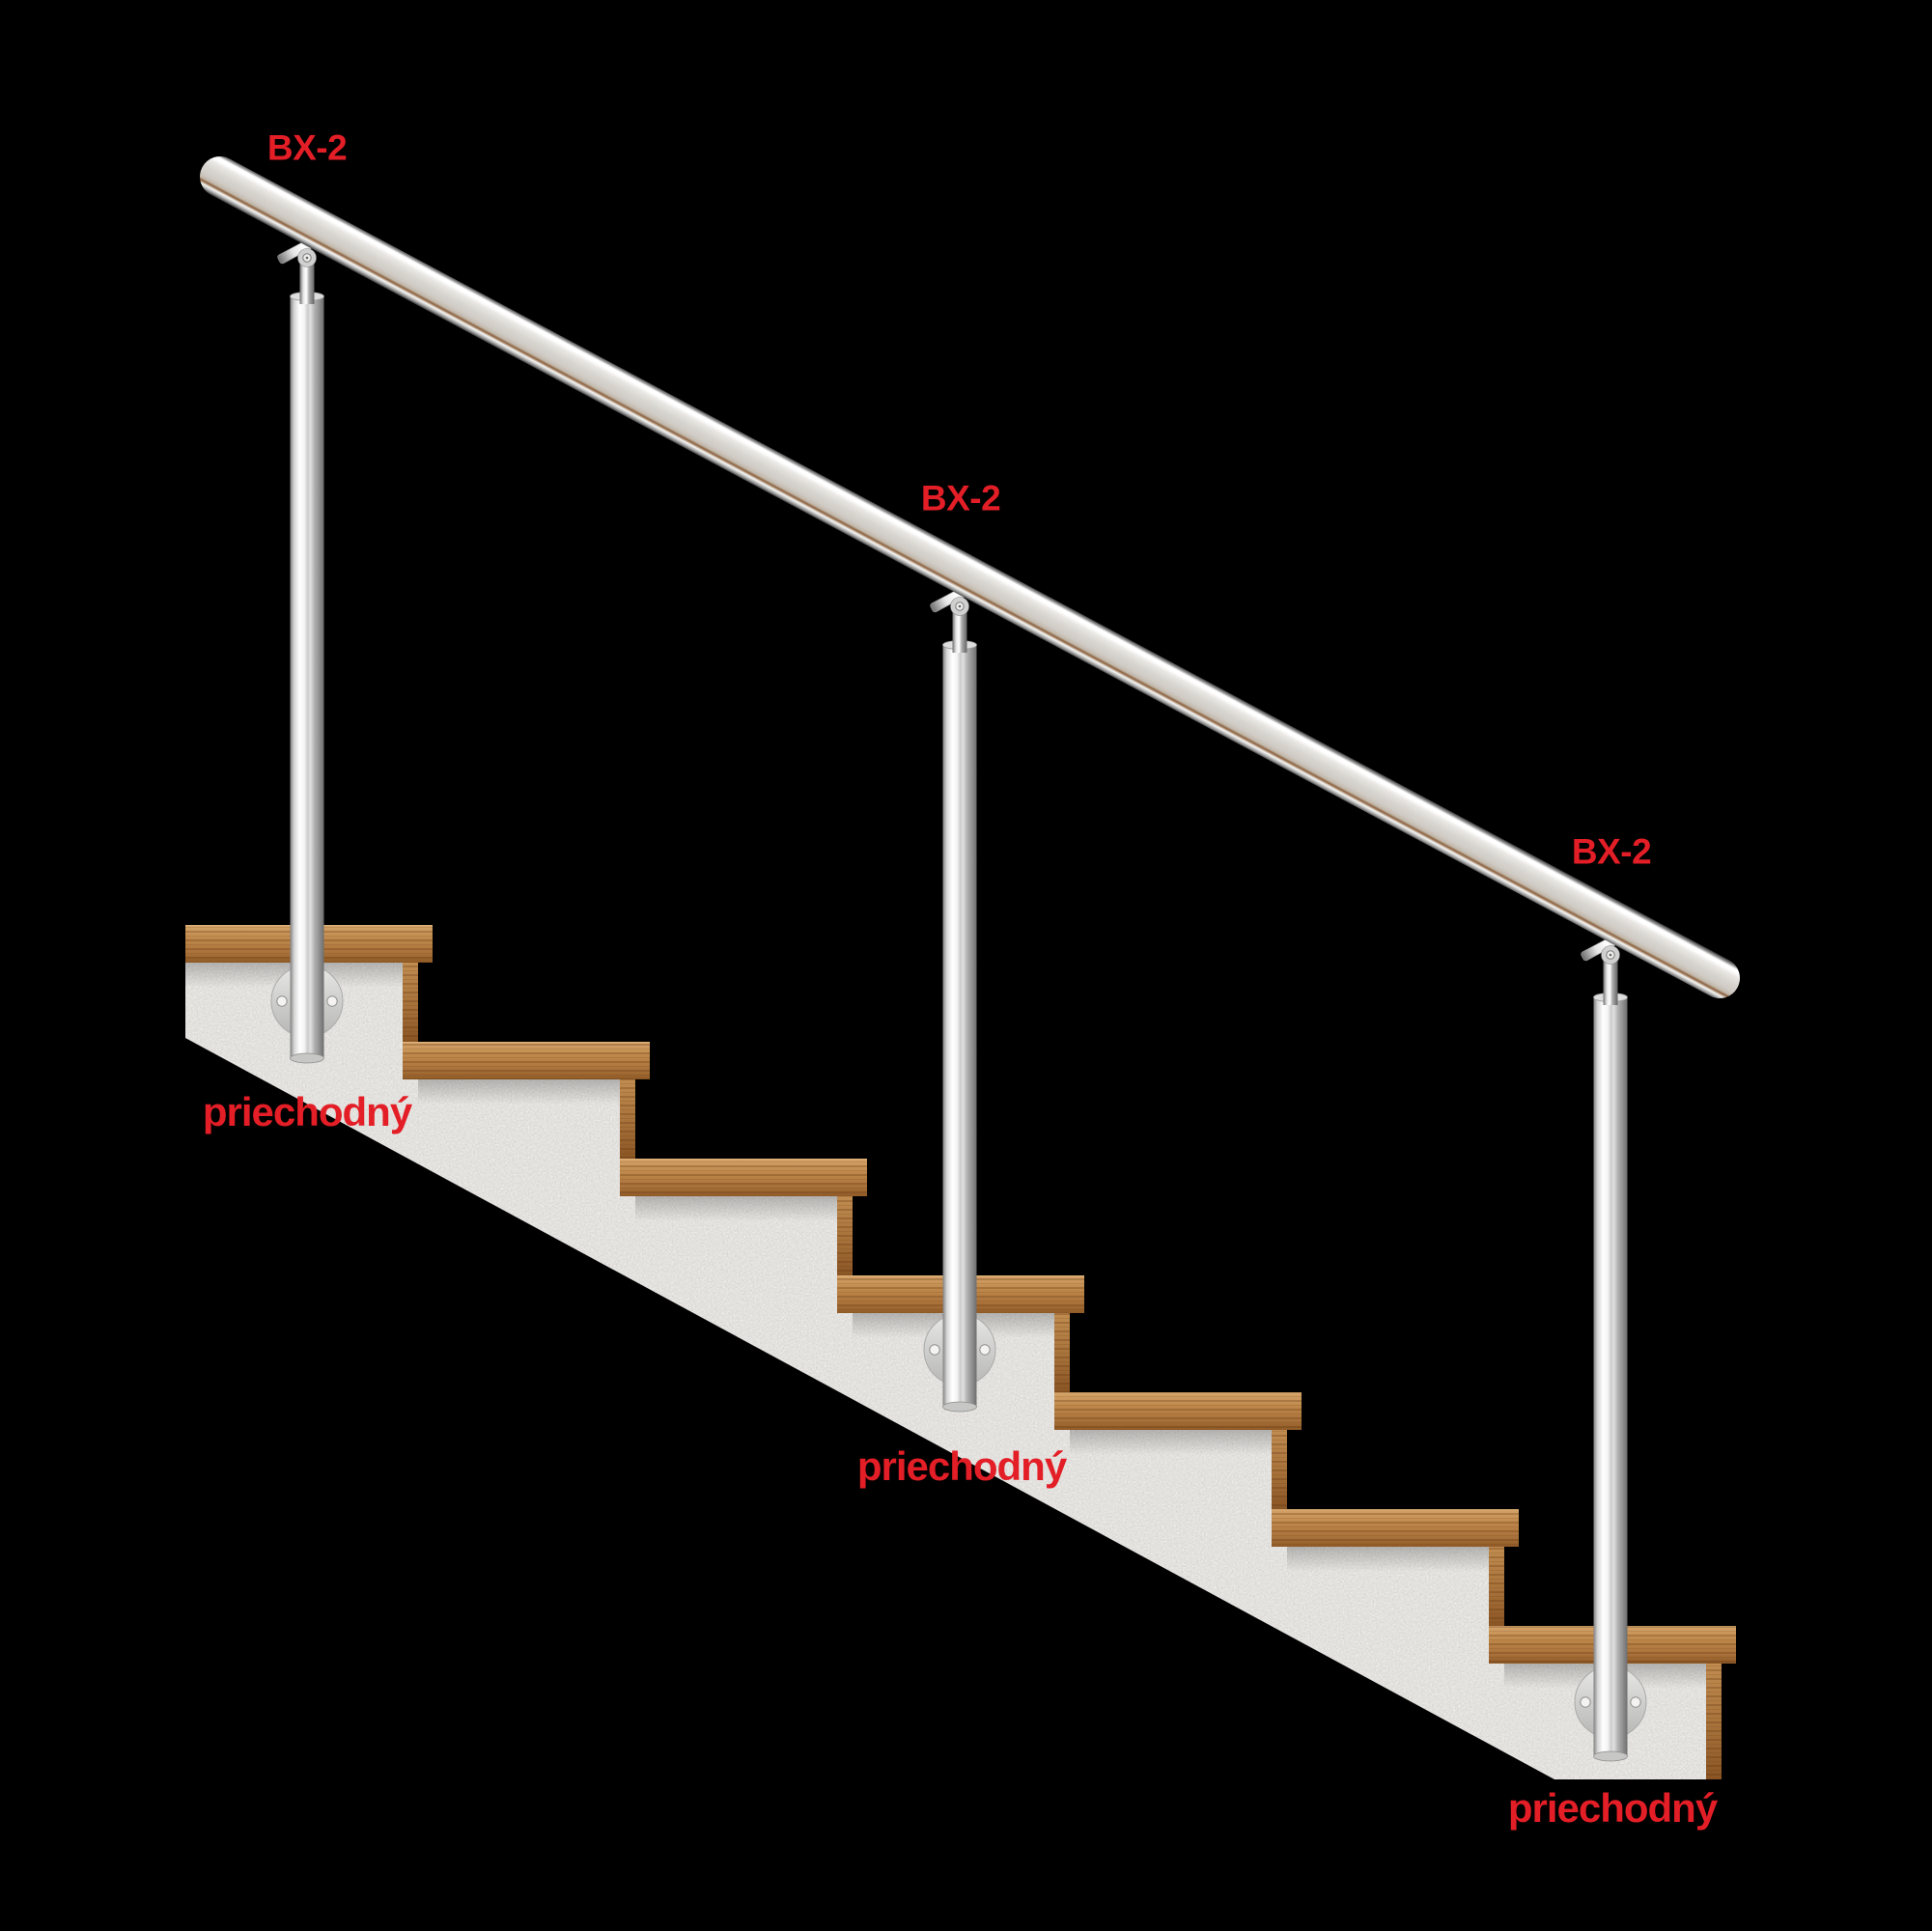 Image resolution: width=1932 pixels, height=1931 pixels. I want to click on handrail-label-3: BX-2, so click(1612, 851).